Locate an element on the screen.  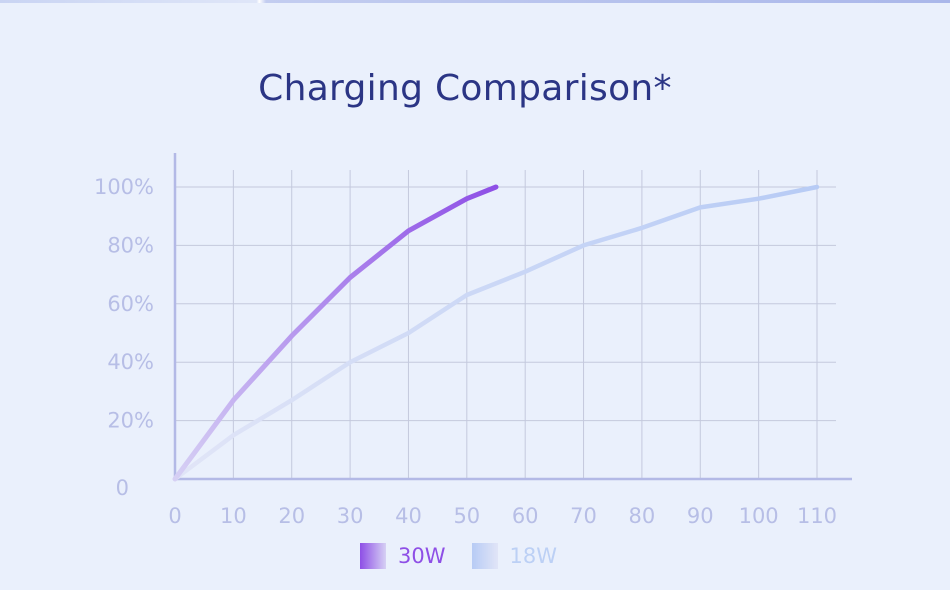
y-tick-label: 60% is located at coordinates (130, 304).